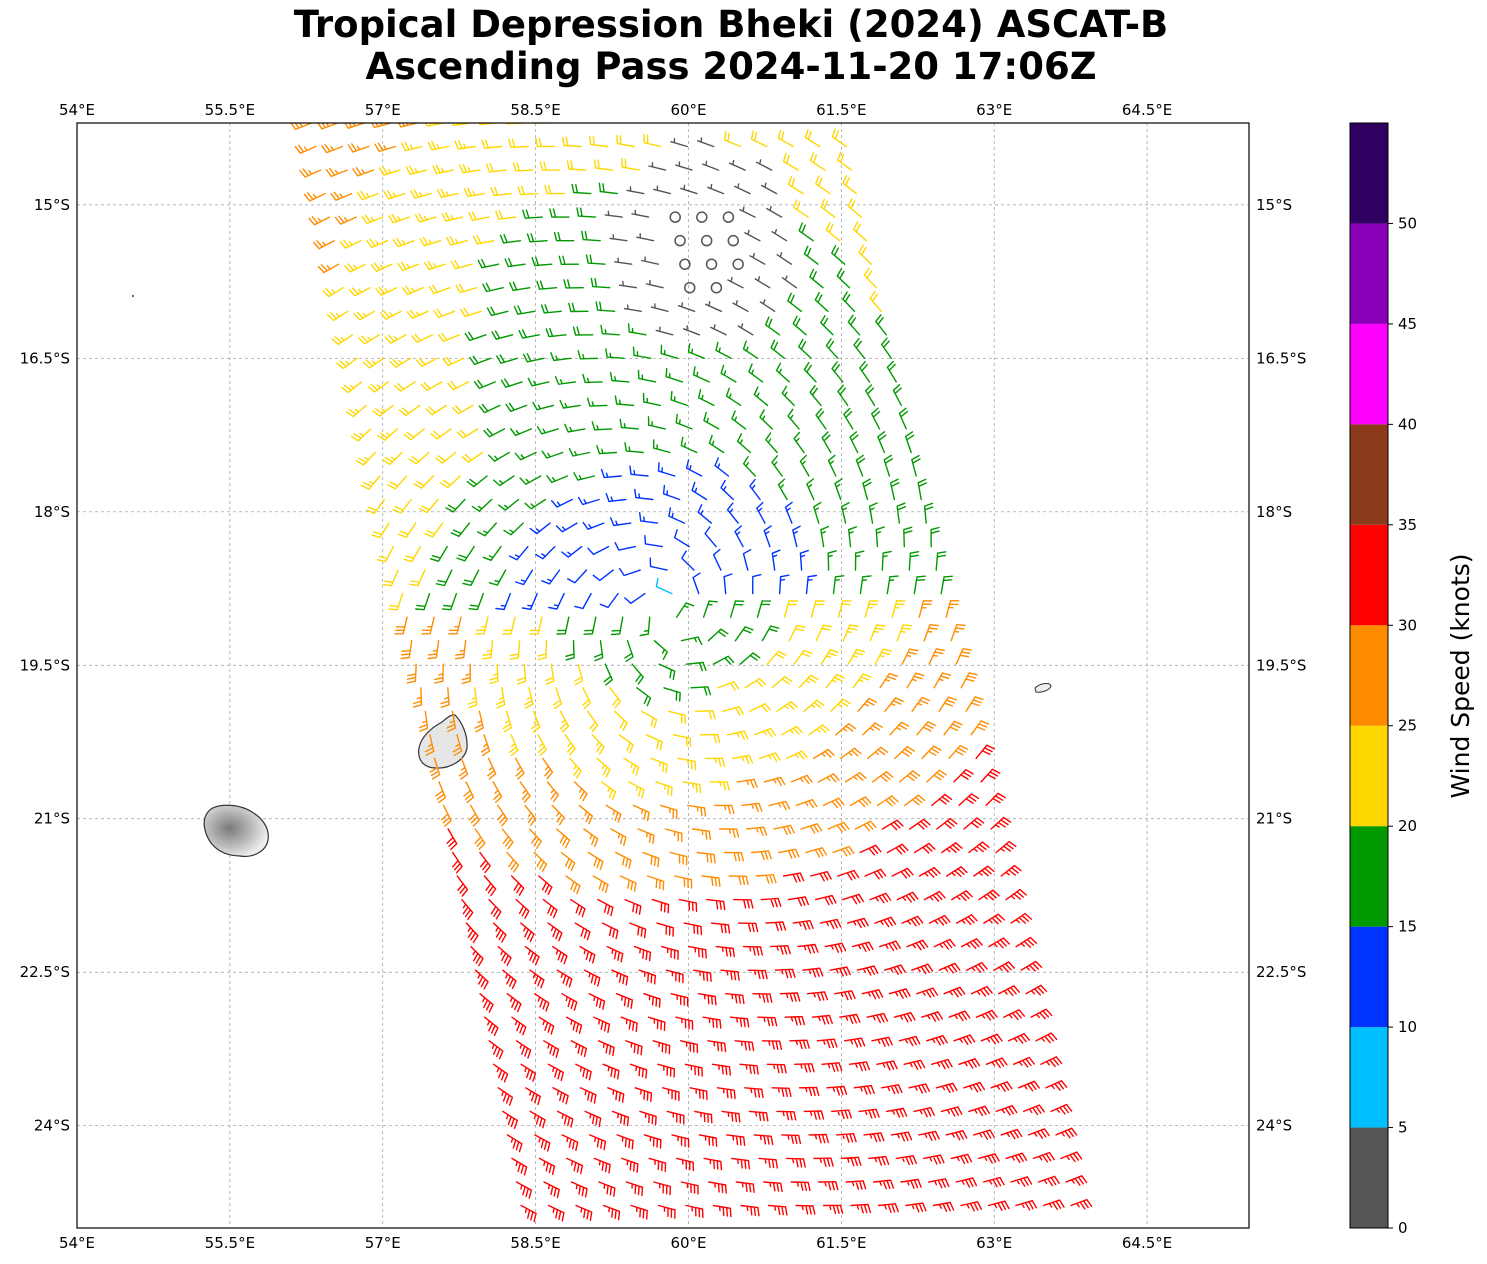  Describe the element at coordinates (615, 1243) in the screenshot. I see `x-ticks-bottom: 54°E 55.5°E 57°E 58.5°E 60°E 61.5°E 63°E 64.5°E` at that location.